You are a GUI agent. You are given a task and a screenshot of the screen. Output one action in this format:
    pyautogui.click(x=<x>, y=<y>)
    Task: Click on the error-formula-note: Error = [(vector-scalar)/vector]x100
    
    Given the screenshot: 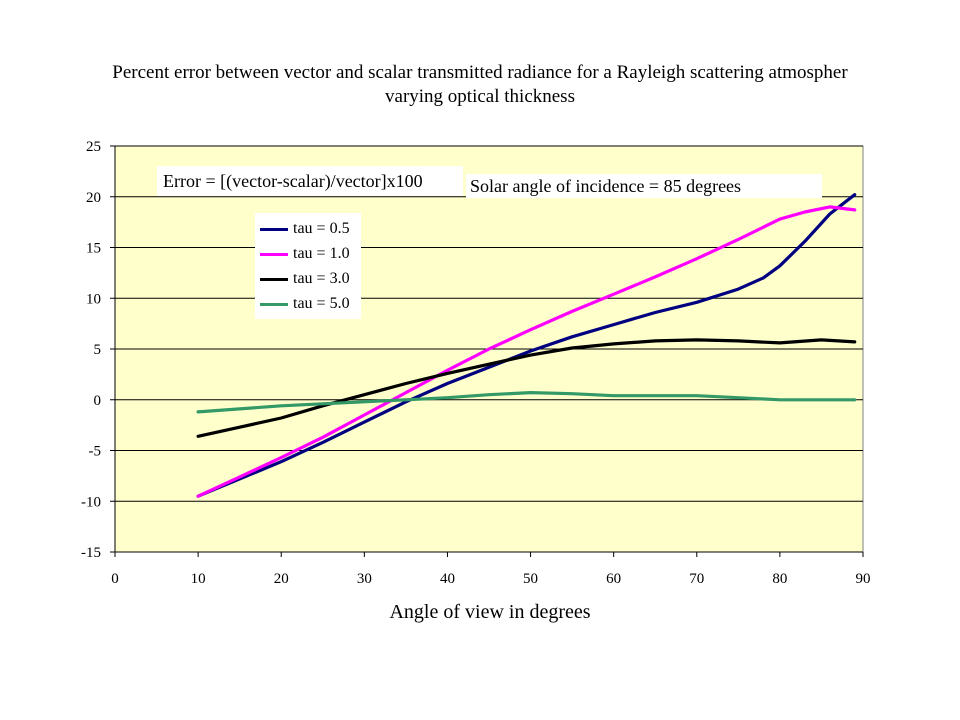 What is the action you would take?
    pyautogui.click(x=310, y=181)
    